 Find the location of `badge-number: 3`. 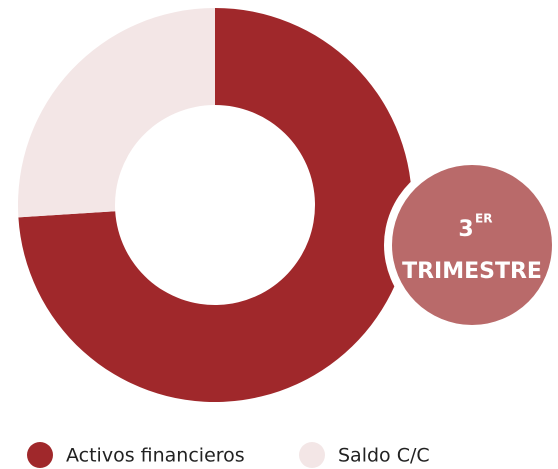

badge-number: 3 is located at coordinates (465, 229).